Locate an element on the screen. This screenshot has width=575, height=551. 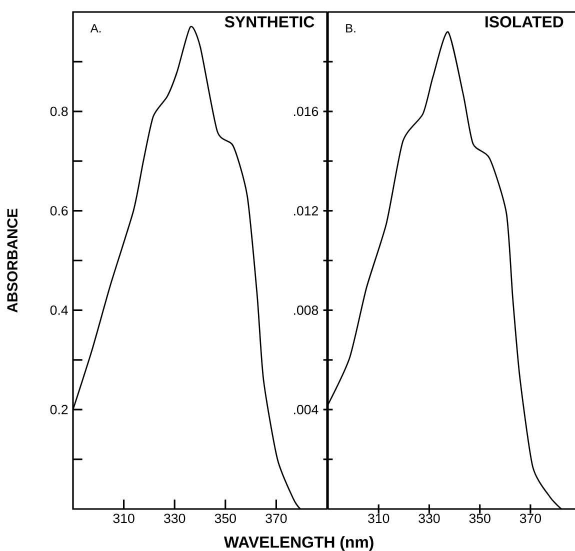
y-tick-label: 0.2 is located at coordinates (59, 409).